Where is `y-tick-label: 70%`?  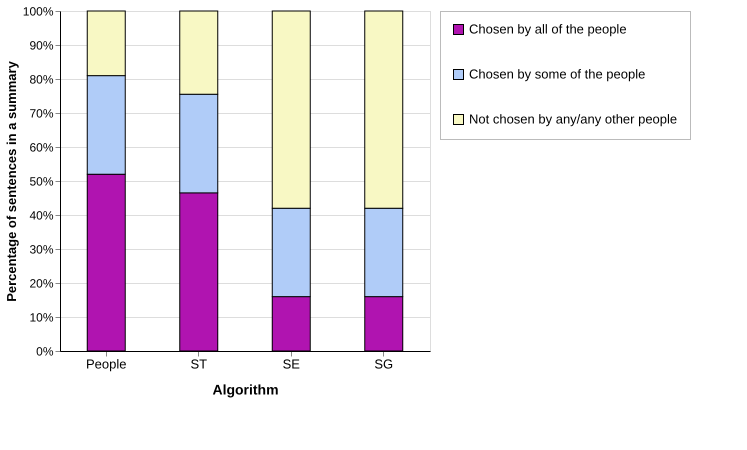 y-tick-label: 70% is located at coordinates (41, 113).